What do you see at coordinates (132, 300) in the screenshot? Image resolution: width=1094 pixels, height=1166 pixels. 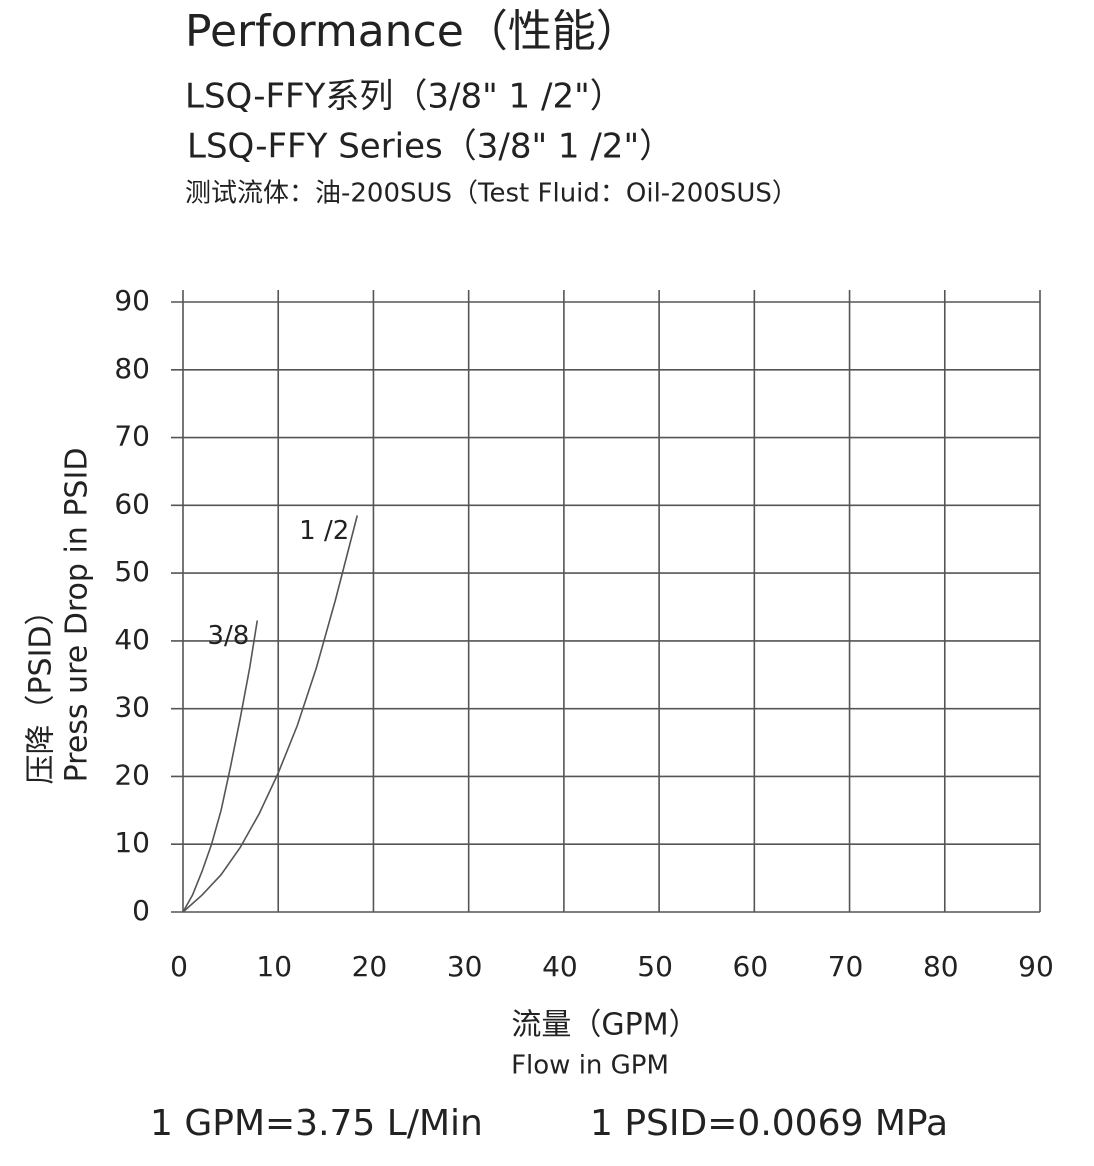 I see `y-tick-label: 90` at bounding box center [132, 300].